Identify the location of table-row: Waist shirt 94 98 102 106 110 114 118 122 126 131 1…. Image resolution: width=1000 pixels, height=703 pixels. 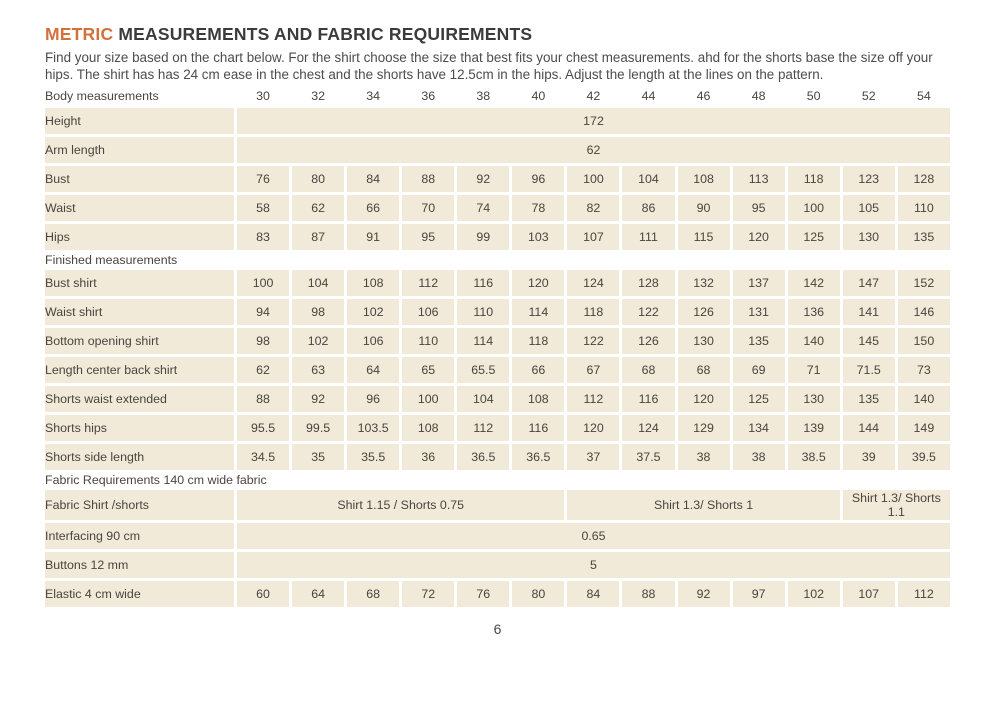
(497, 311).